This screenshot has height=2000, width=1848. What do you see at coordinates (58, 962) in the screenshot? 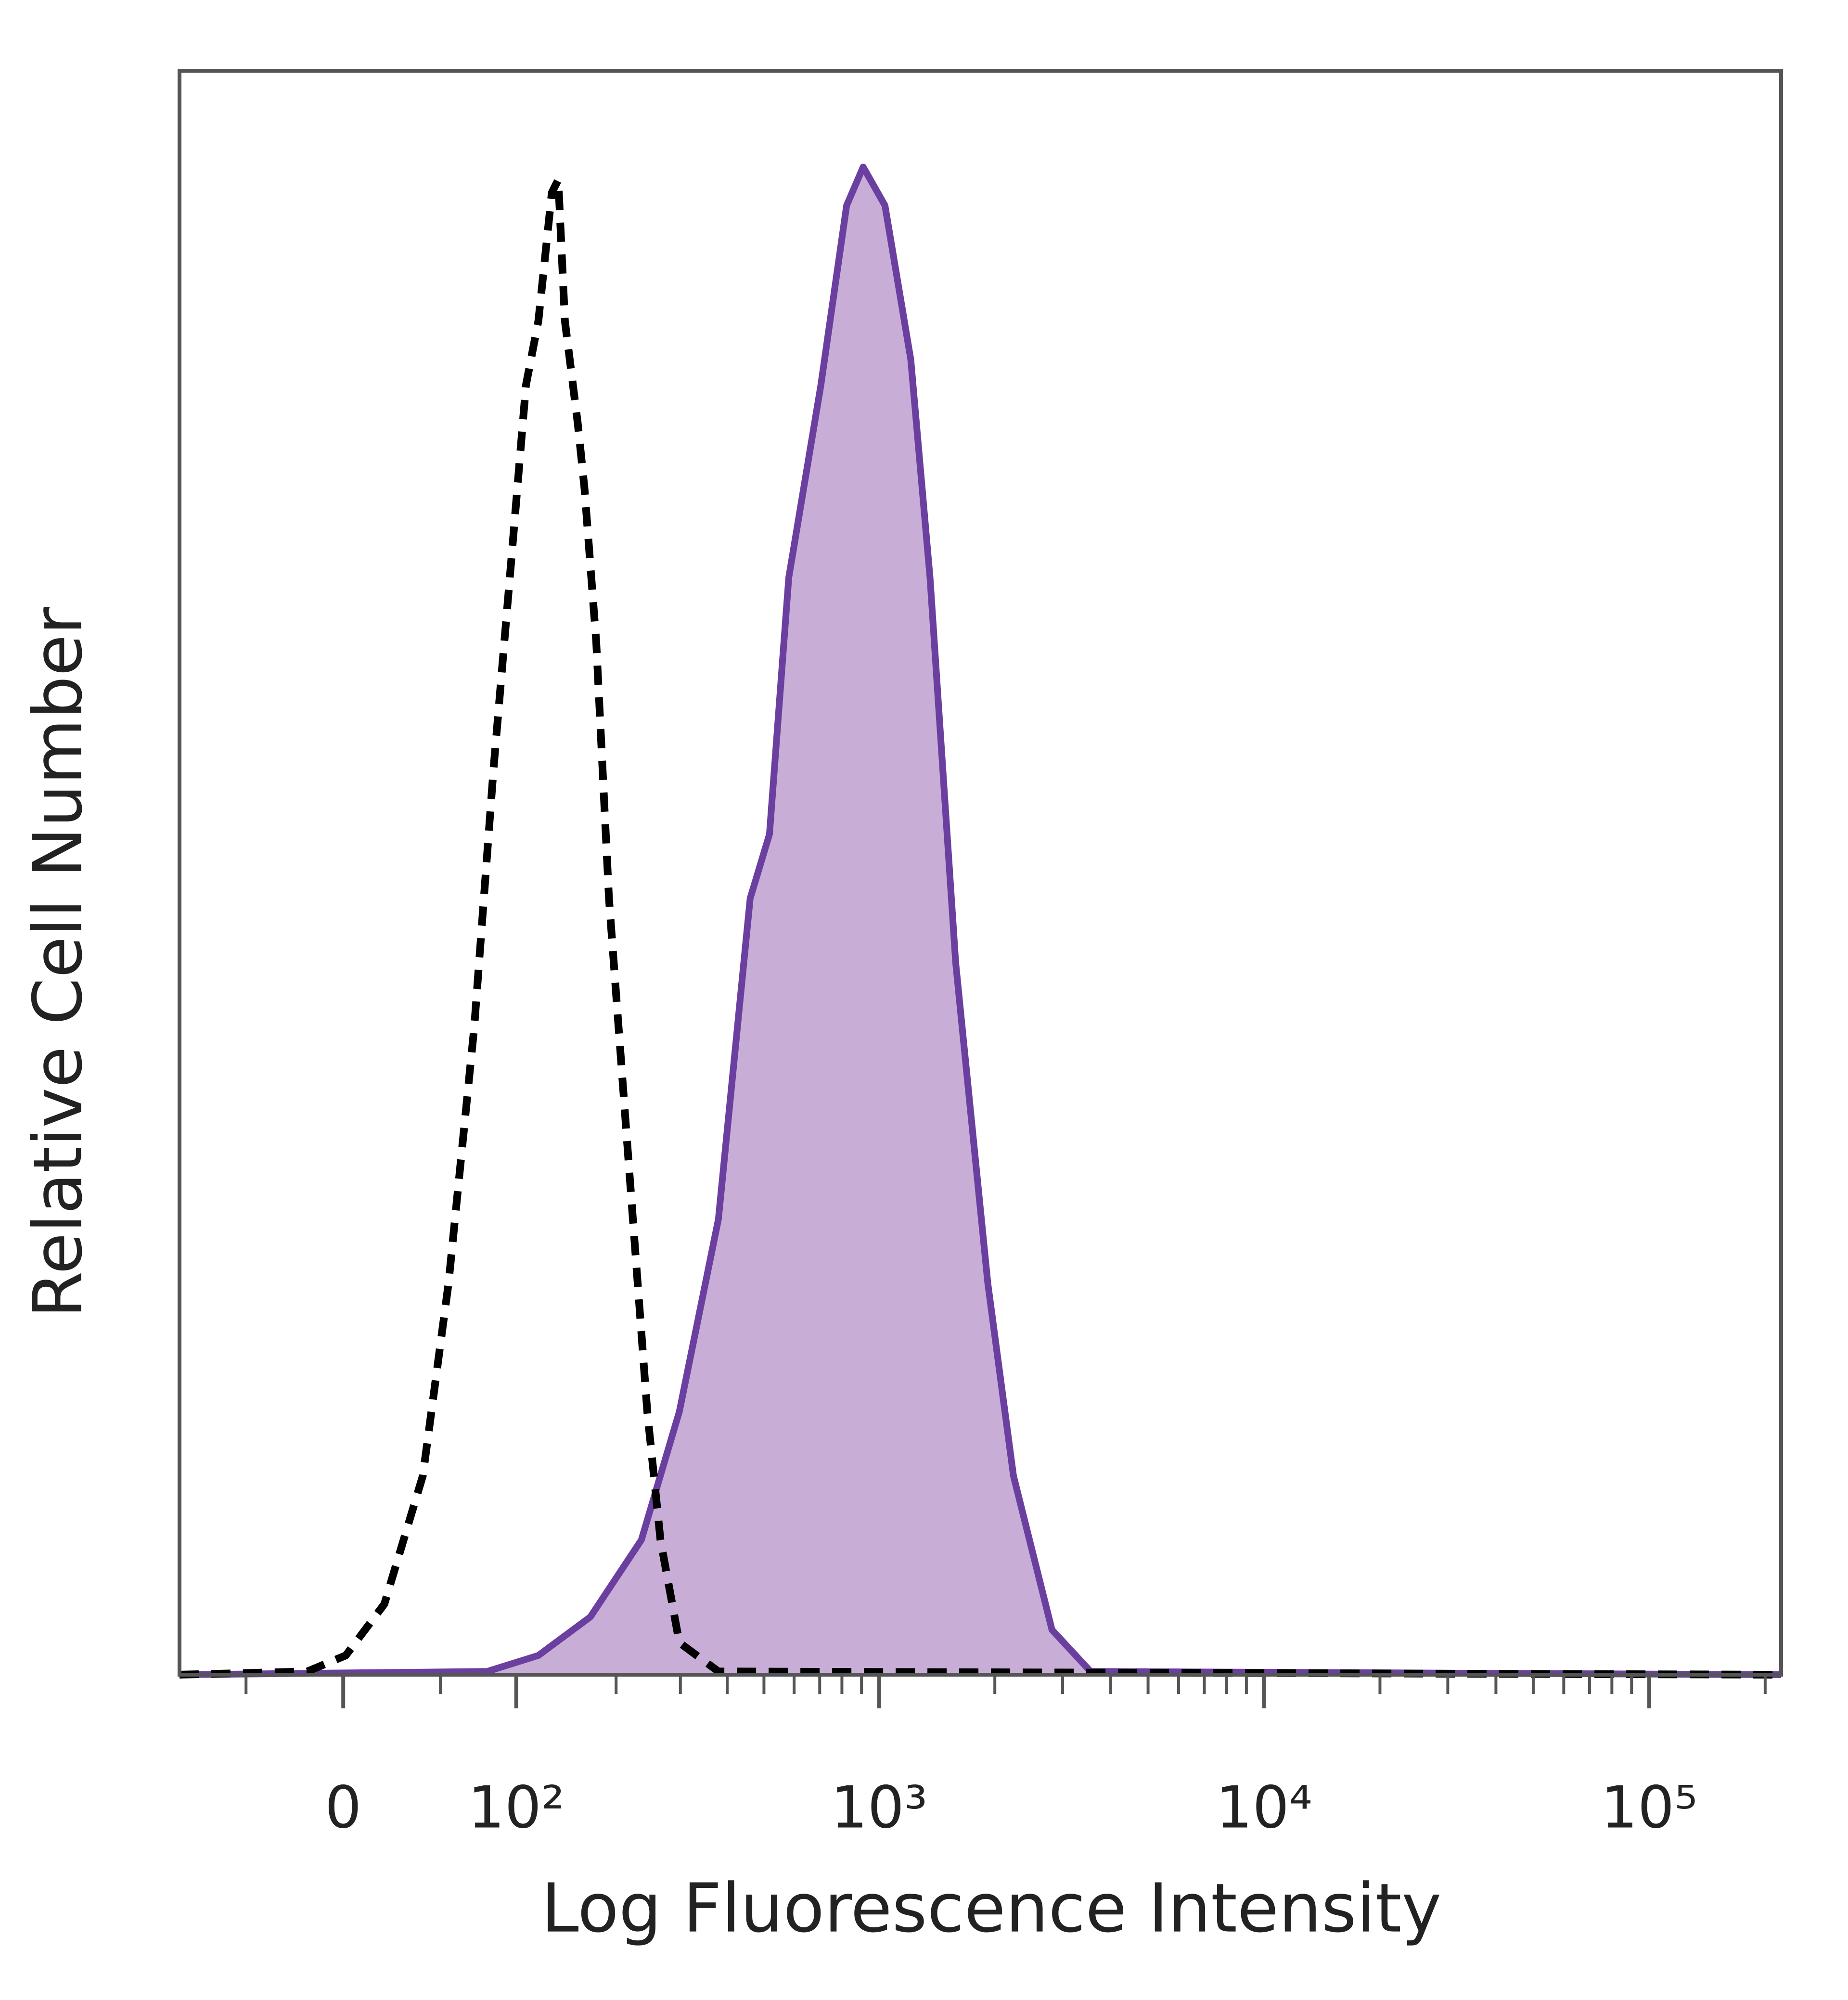
I see `y-axis-label: Relative Cell Number` at bounding box center [58, 962].